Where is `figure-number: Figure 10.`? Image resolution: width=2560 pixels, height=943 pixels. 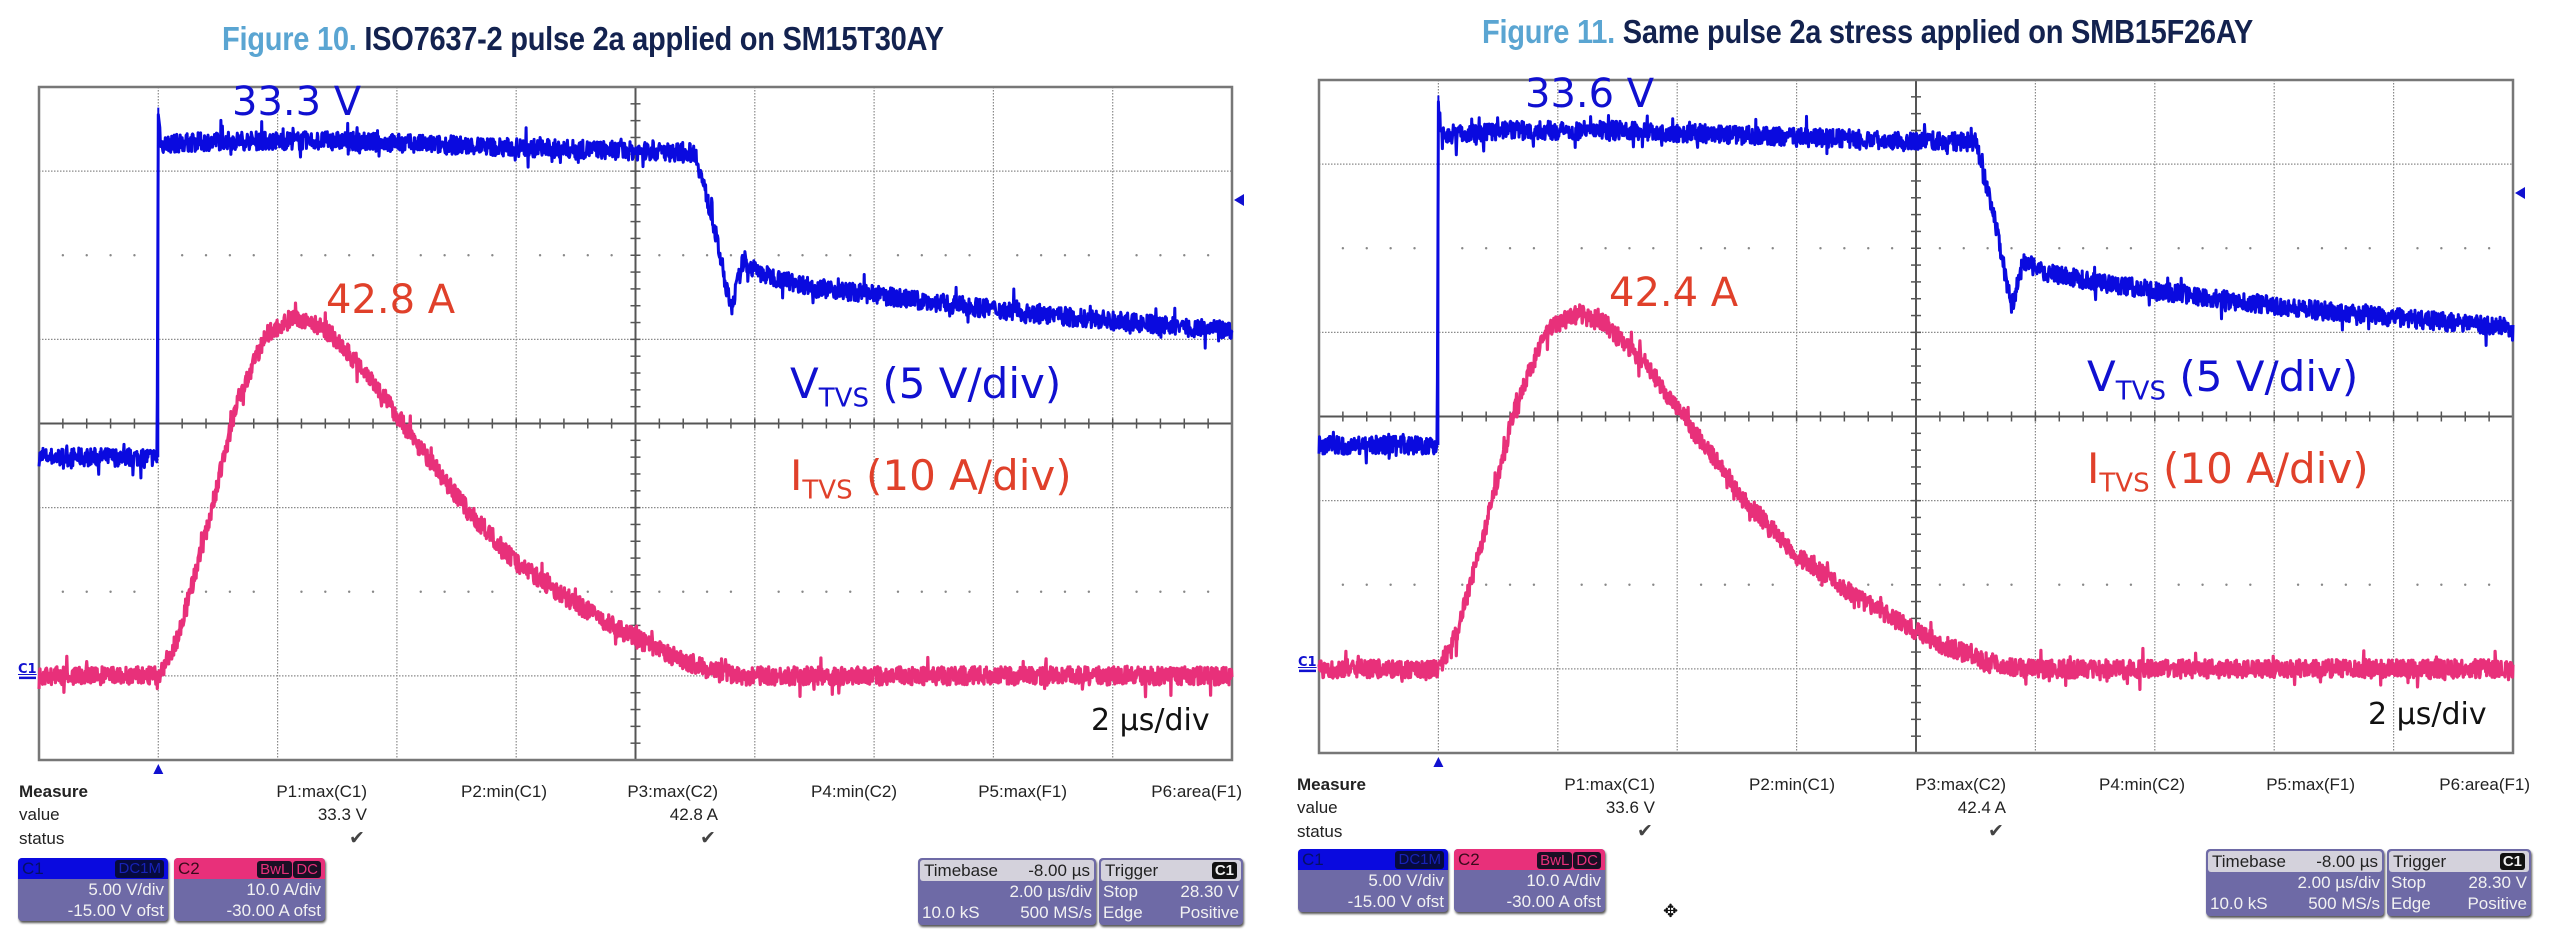
figure-number: Figure 10. is located at coordinates (289, 38).